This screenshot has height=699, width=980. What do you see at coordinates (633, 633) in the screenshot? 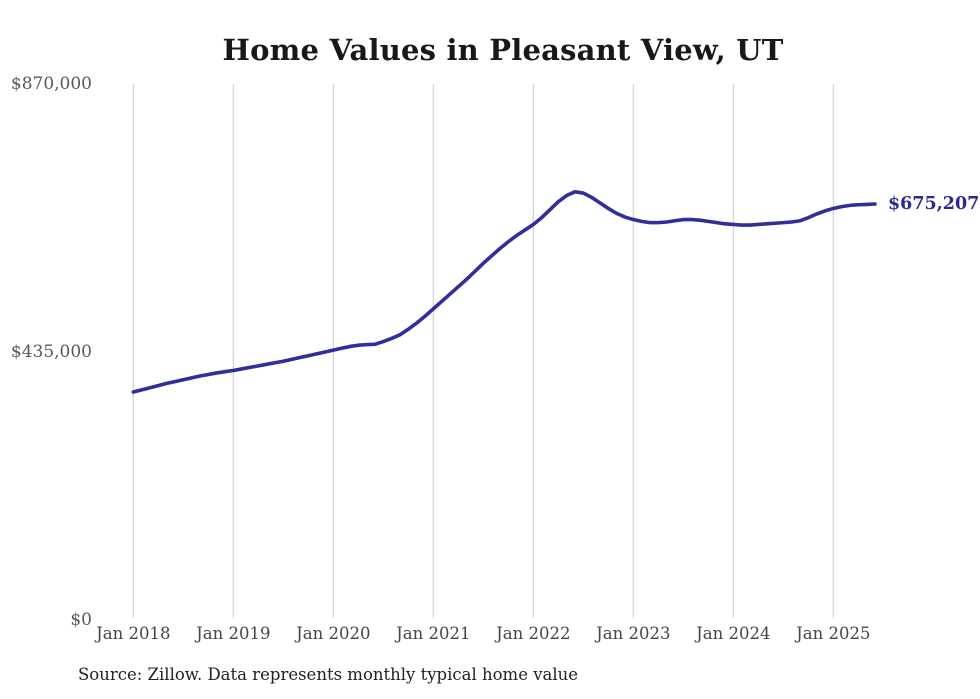
I see `x-tick-jan-2023: Jan 2023` at bounding box center [633, 633].